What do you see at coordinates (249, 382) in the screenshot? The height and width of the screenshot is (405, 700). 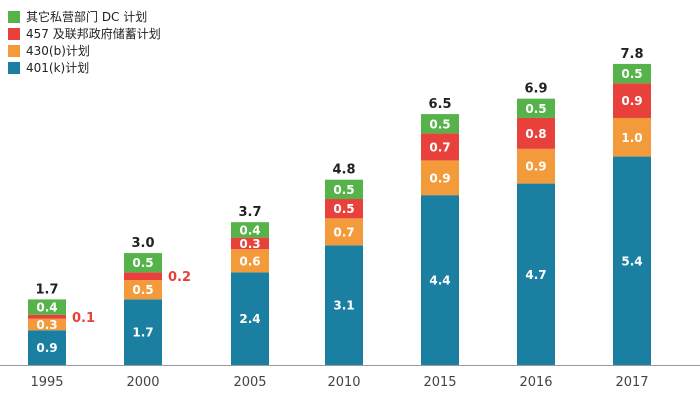 I see `x-tick-label-2005: 2005` at bounding box center [249, 382].